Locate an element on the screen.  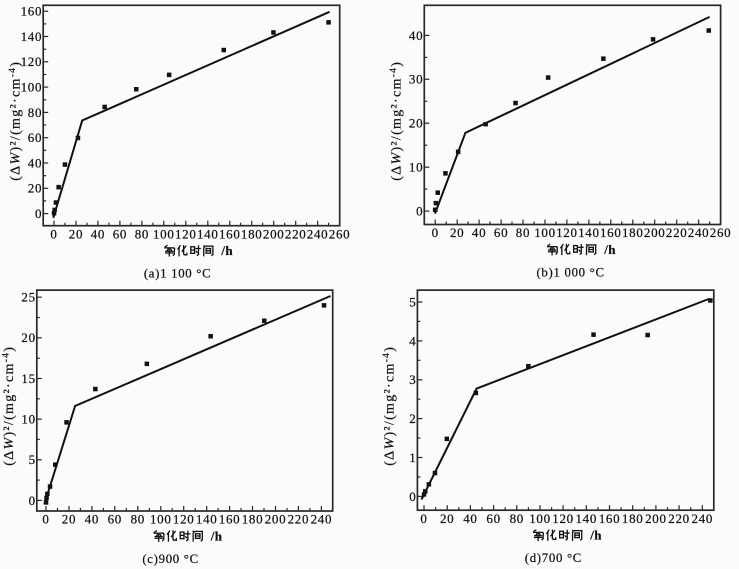
svg-text: (c)900 °C is located at coordinates (170, 559).